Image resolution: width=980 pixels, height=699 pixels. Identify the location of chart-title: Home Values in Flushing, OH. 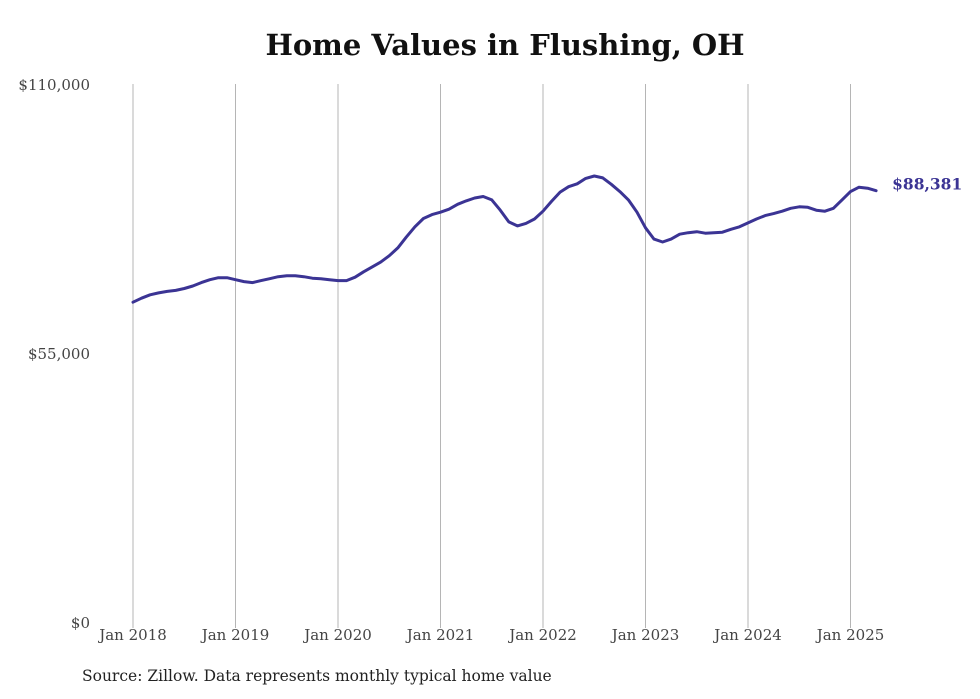
(505, 45).